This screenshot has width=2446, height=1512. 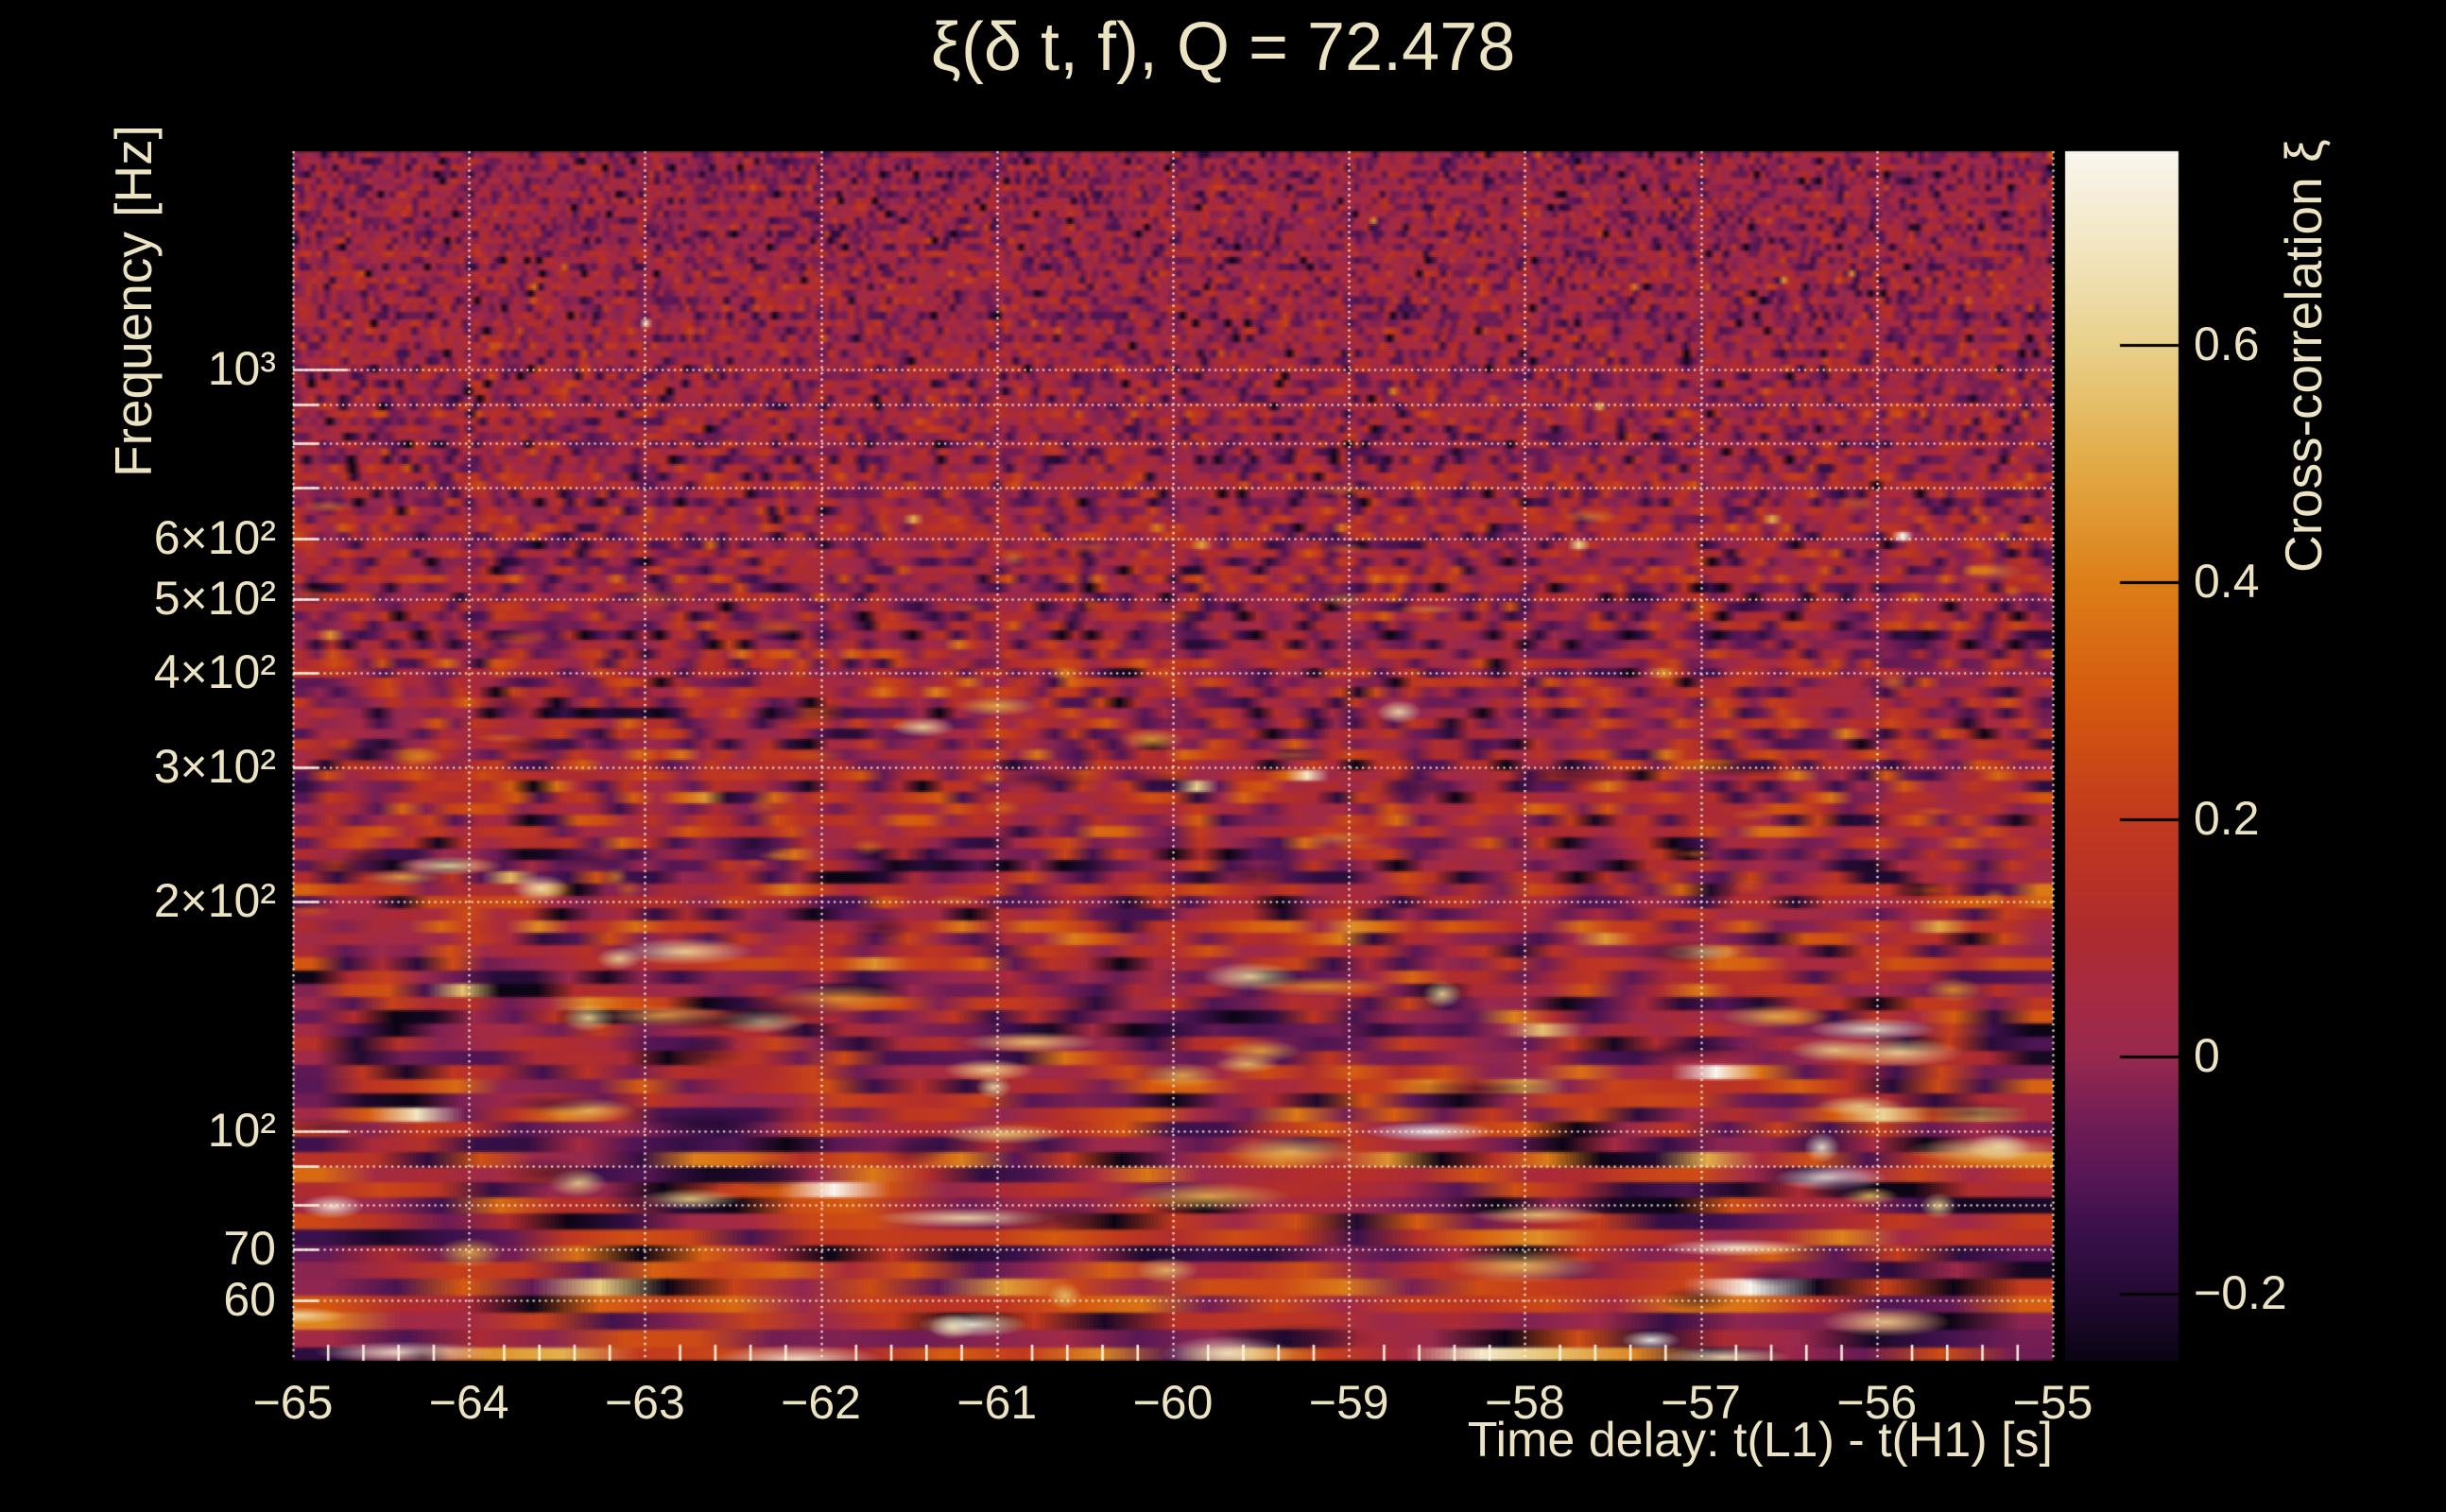 I want to click on x-tick-label: −64, so click(x=468, y=1402).